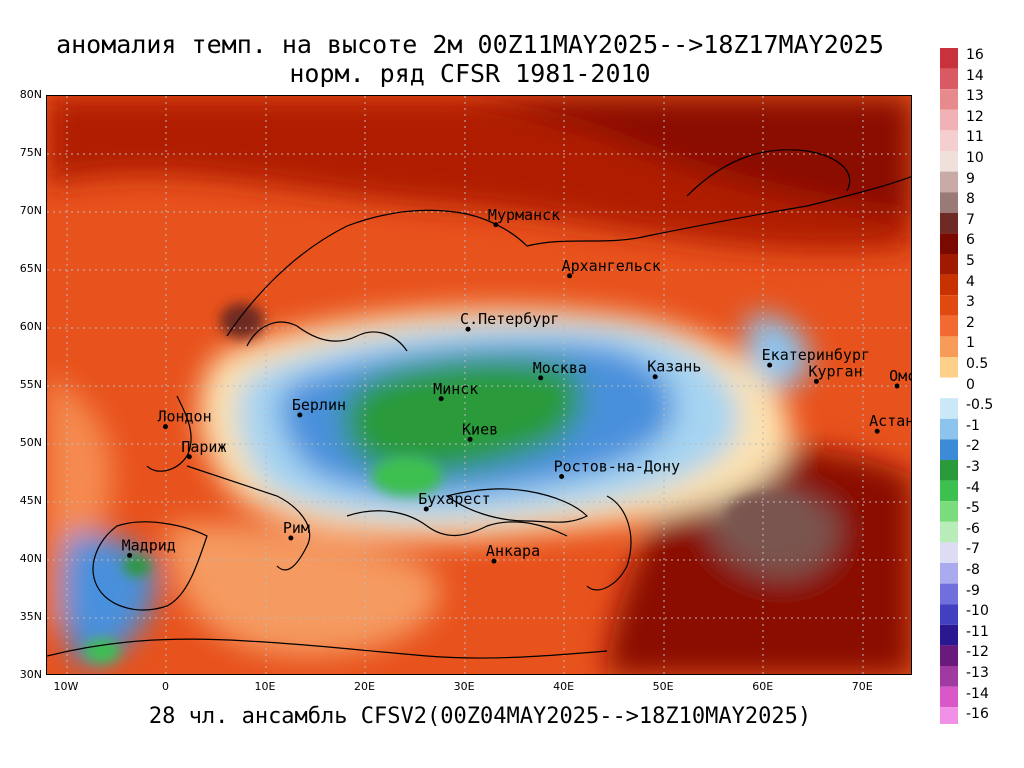  Describe the element at coordinates (975, 75) in the screenshot. I see `colorbar-label: 14` at that location.